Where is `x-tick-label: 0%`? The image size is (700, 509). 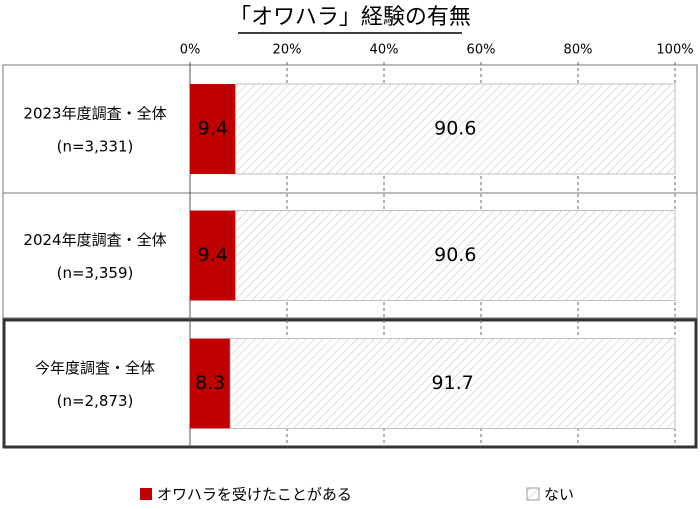
x-tick-label: 0% is located at coordinates (190, 50).